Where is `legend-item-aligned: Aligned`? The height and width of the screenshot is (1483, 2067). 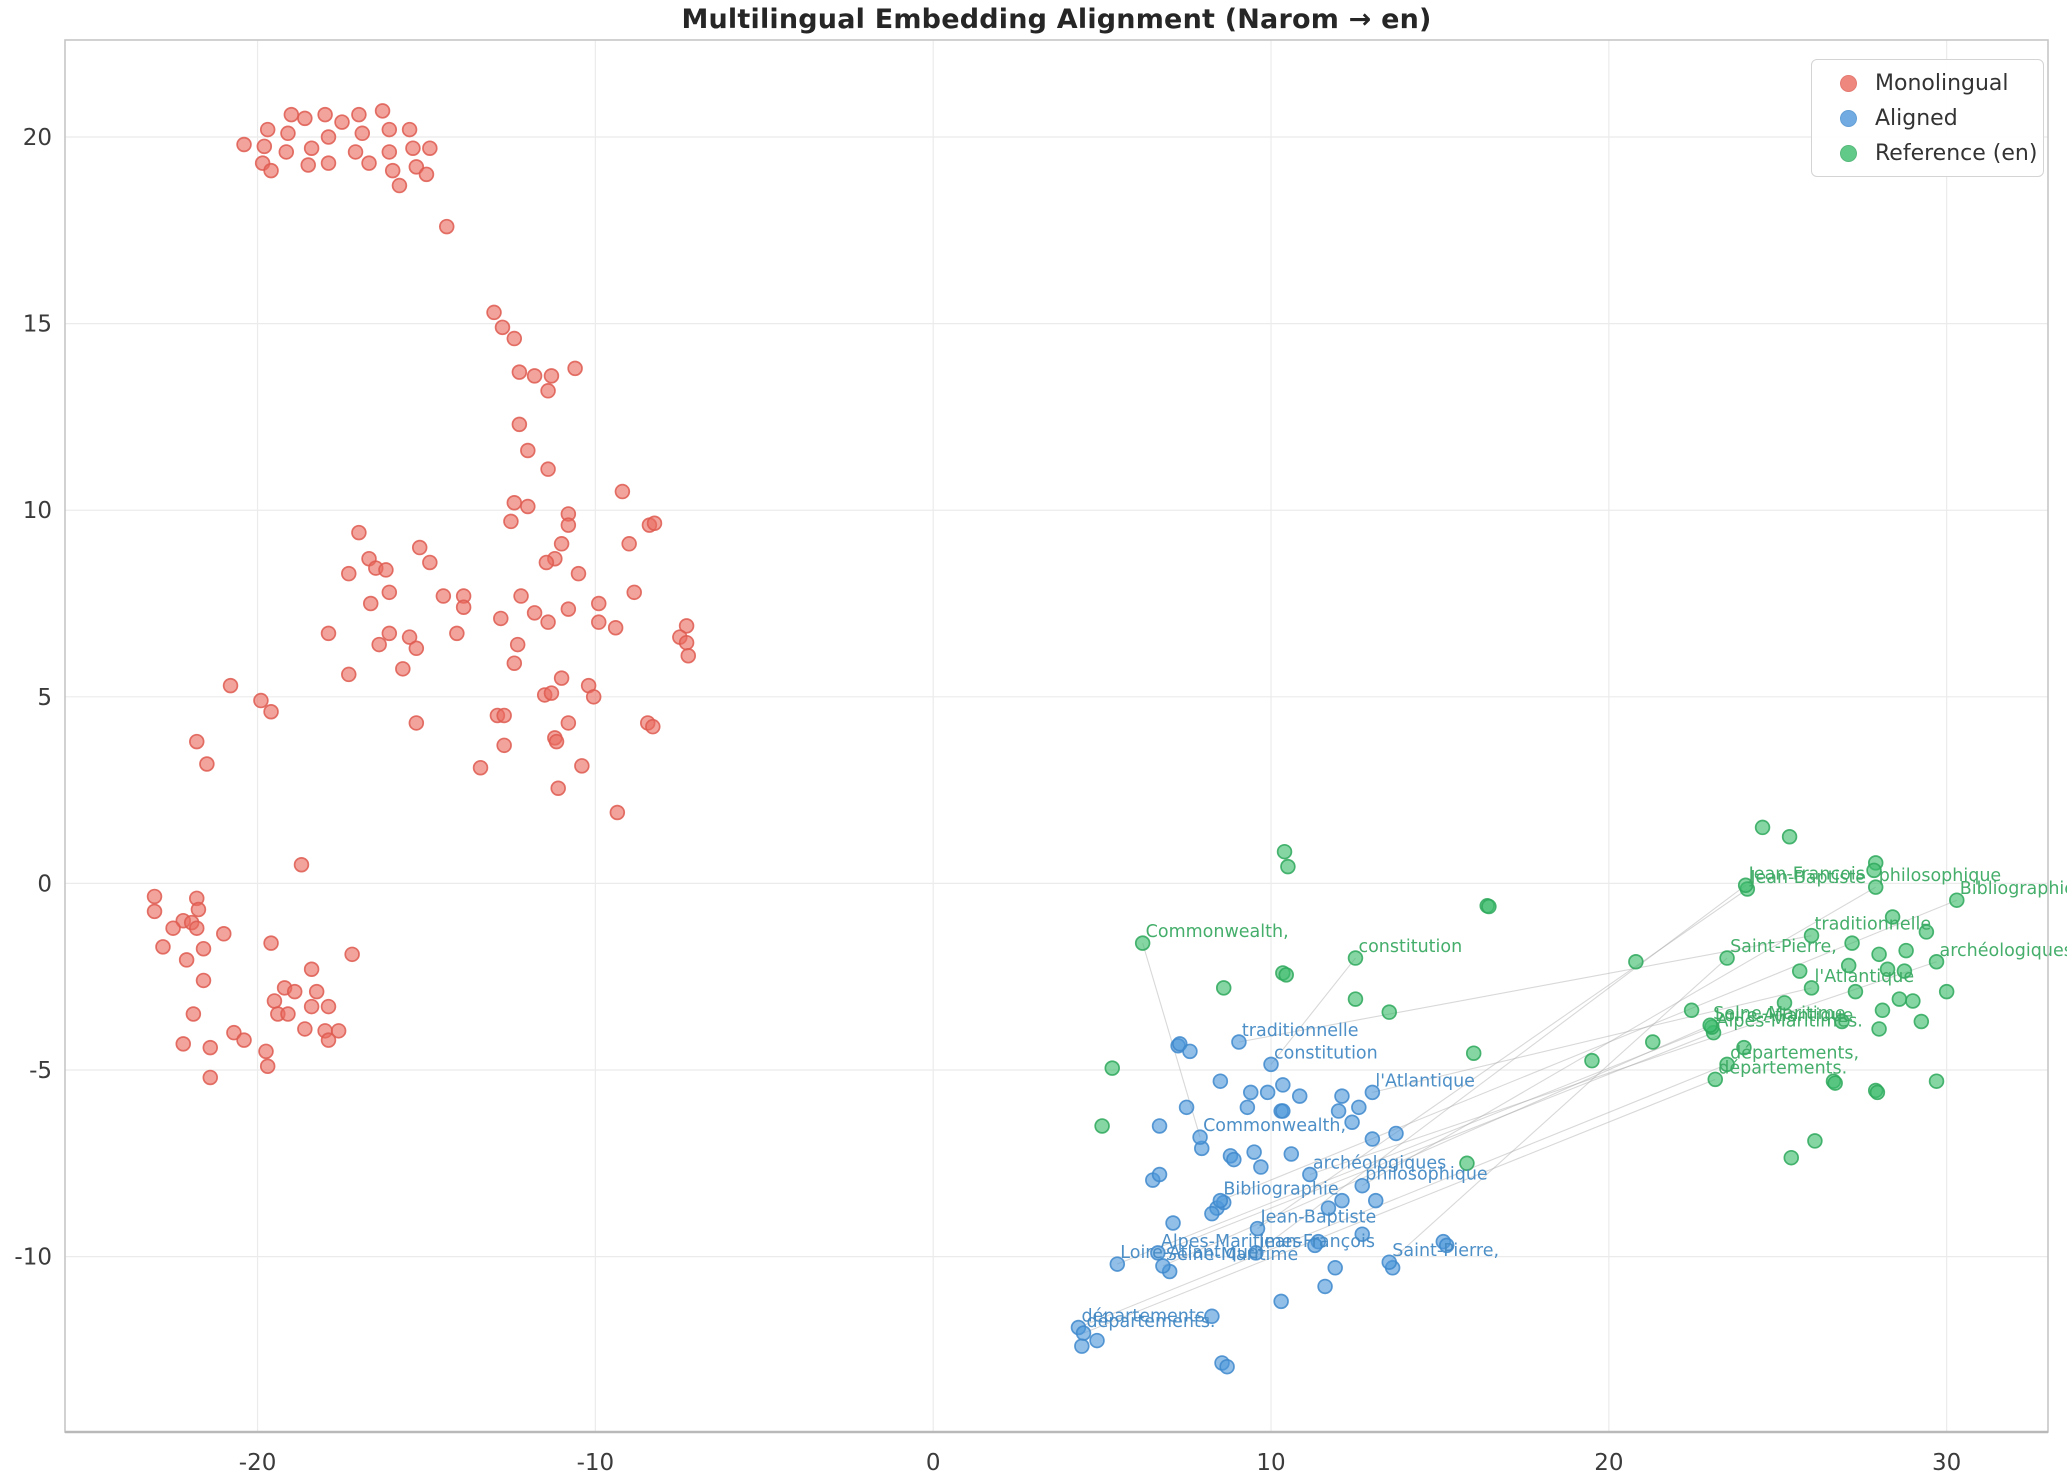
legend-item-aligned: Aligned is located at coordinates (1928, 118).